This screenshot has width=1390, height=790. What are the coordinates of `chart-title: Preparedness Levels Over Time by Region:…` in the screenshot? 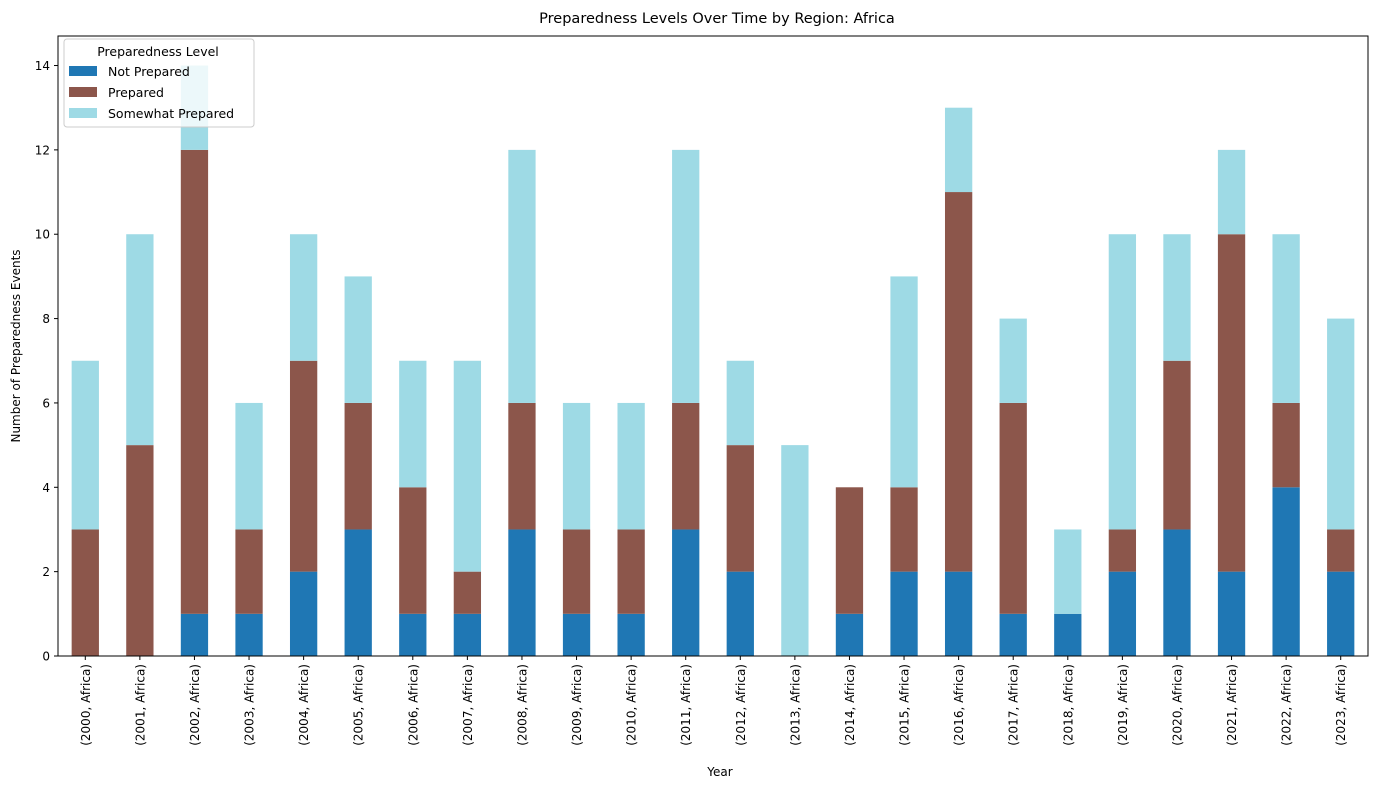 It's located at (717, 19).